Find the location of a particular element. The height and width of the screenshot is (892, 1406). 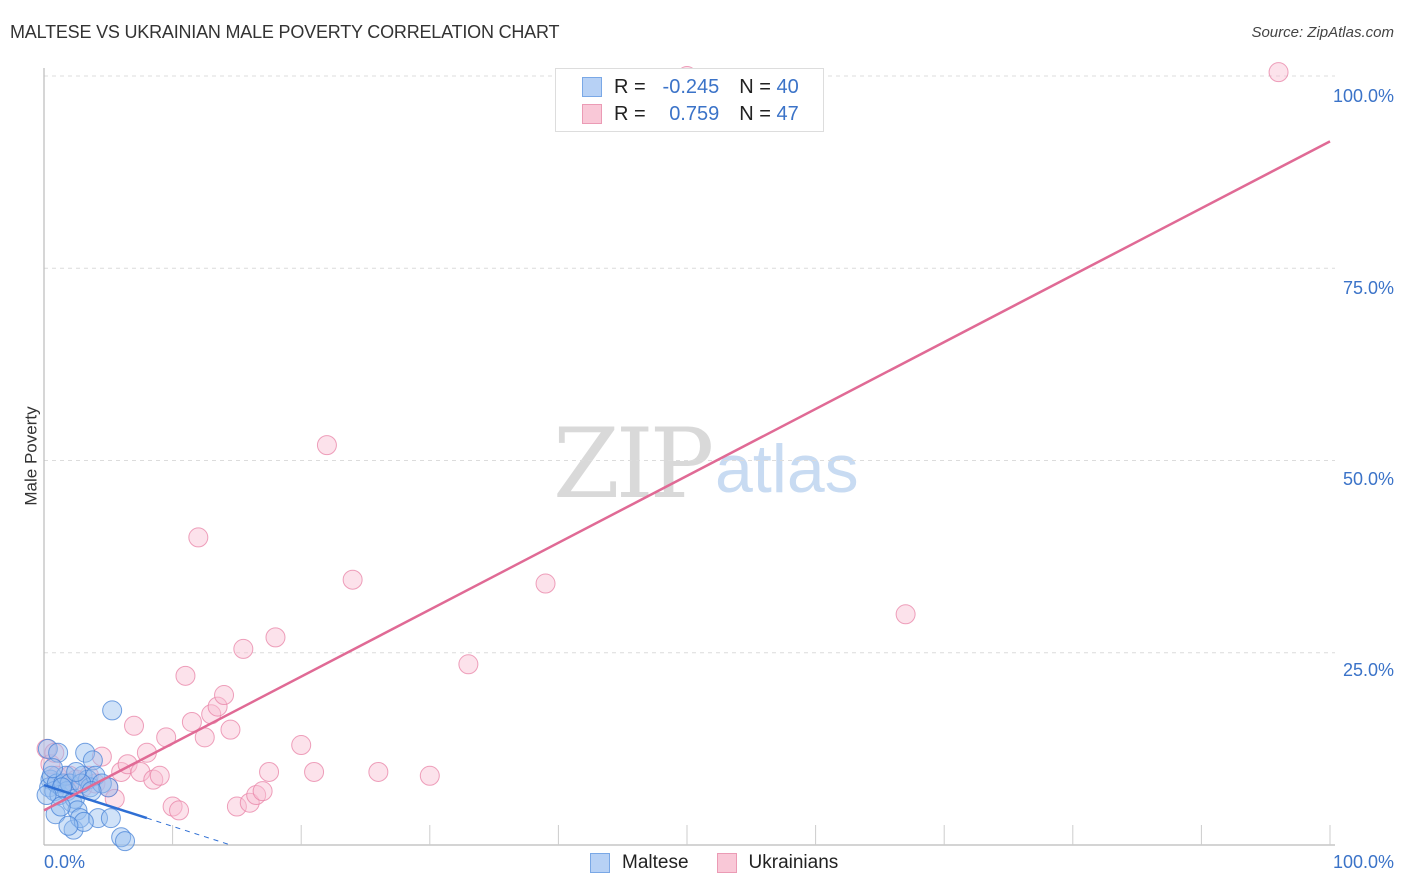

source-label: Source: ZipAtlas.com is located at coordinates (1322, 32).